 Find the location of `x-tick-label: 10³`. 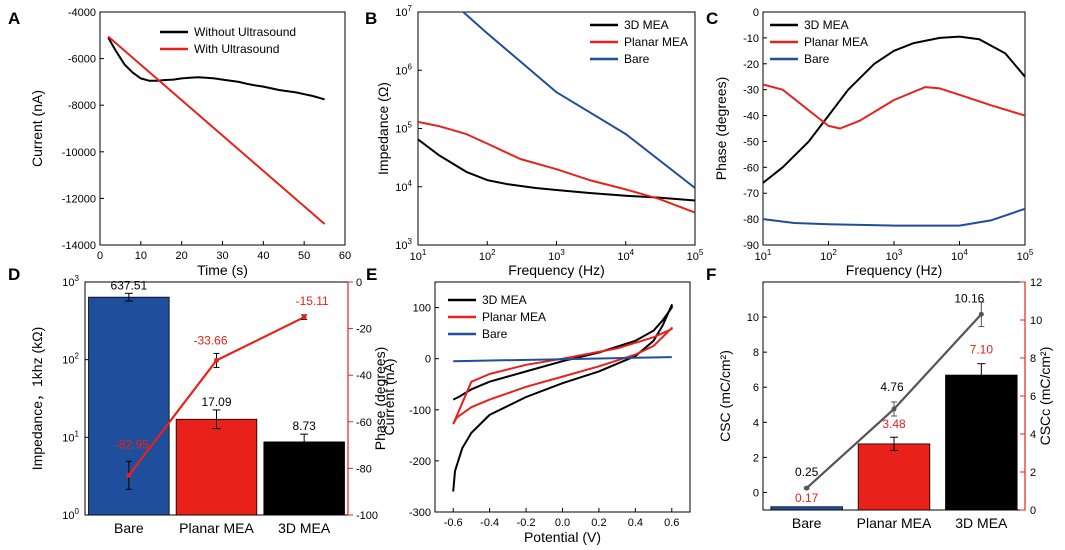

x-tick-label: 10³ is located at coordinates (556, 255).